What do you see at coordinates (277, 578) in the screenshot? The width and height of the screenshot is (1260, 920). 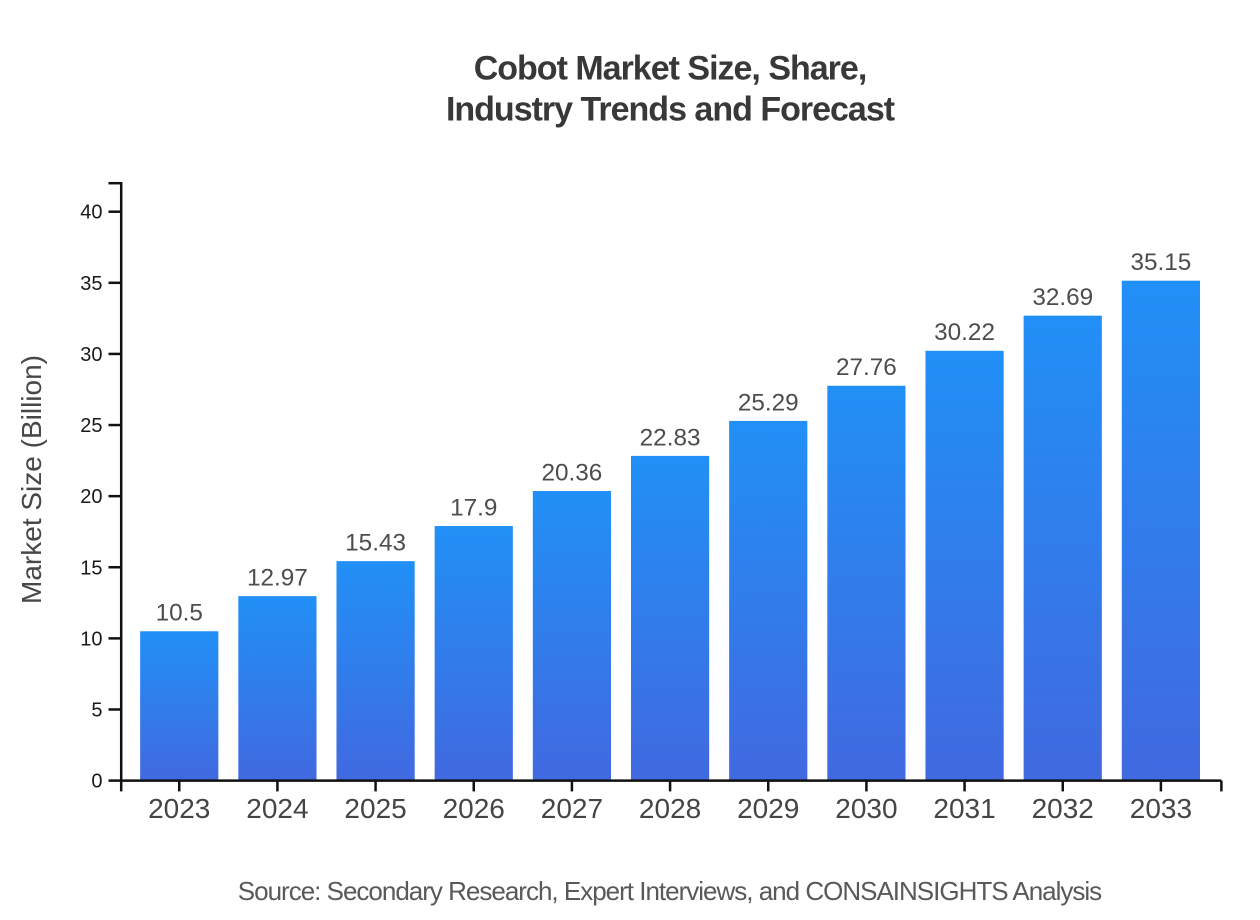 I see `svg-text: 12.97` at bounding box center [277, 578].